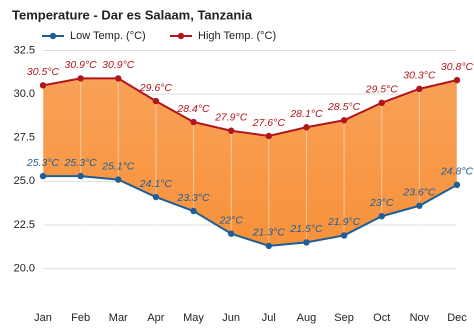  Describe the element at coordinates (269, 318) in the screenshot. I see `x-tick-label: Jul` at that location.